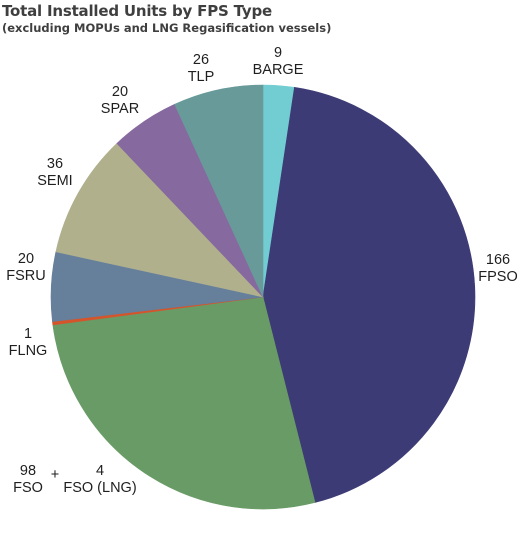  I want to click on data-label-tlp: 26 TLP, so click(201, 68).